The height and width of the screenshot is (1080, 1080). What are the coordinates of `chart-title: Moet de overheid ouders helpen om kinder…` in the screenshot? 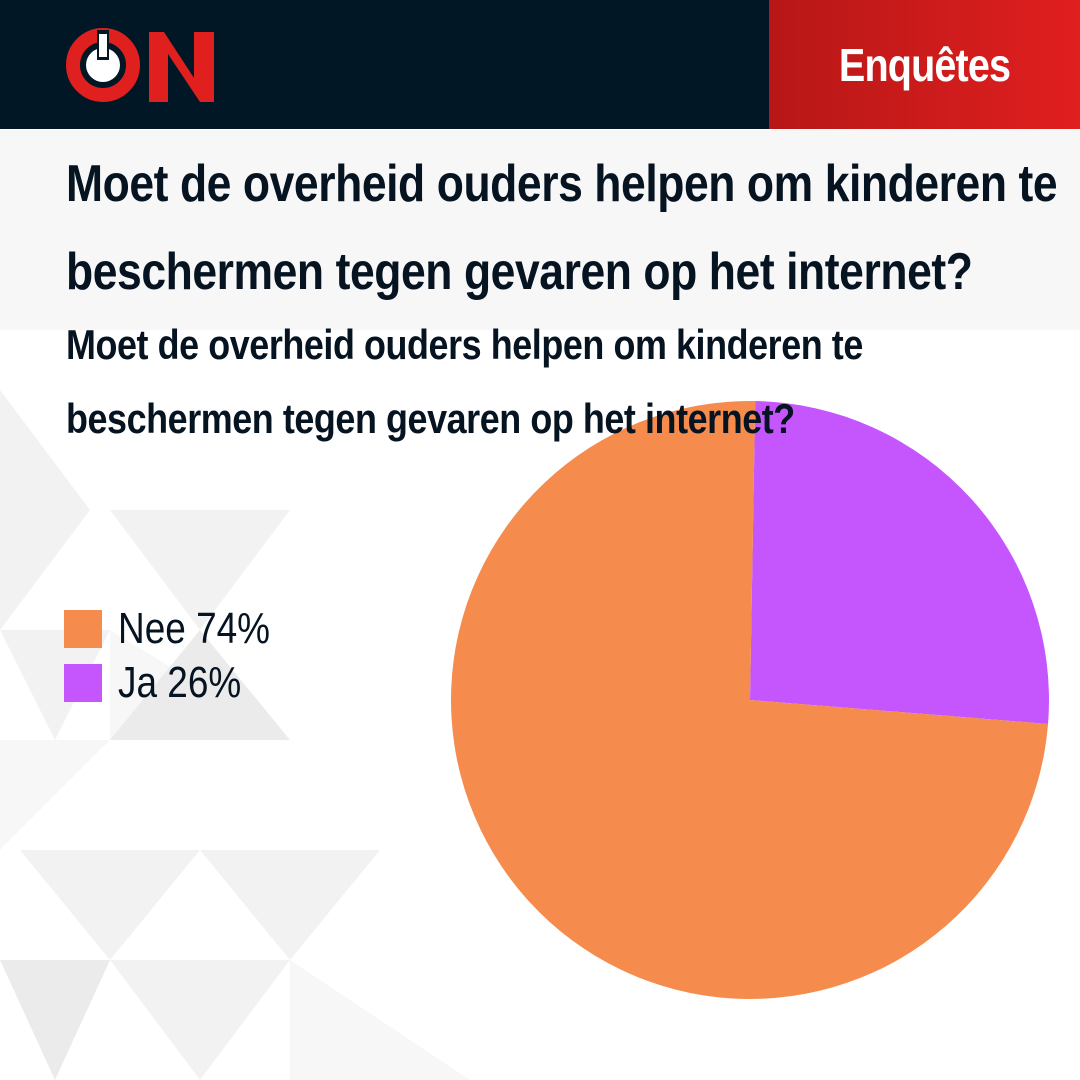 It's located at (562, 228).